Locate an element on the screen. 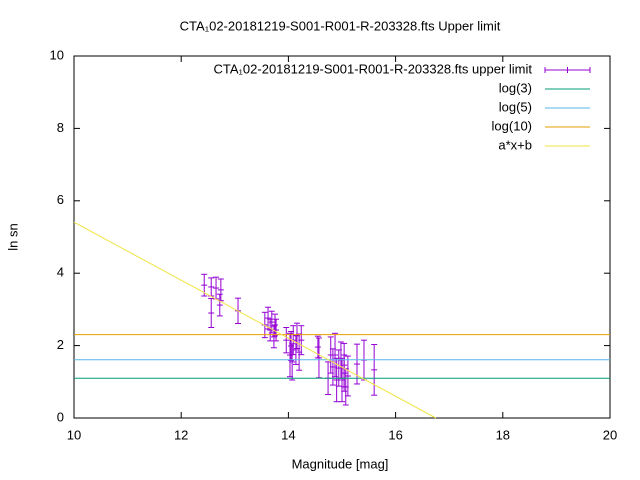 Image resolution: width=640 pixels, height=480 pixels. legend-label: log(3) is located at coordinates (515, 87).